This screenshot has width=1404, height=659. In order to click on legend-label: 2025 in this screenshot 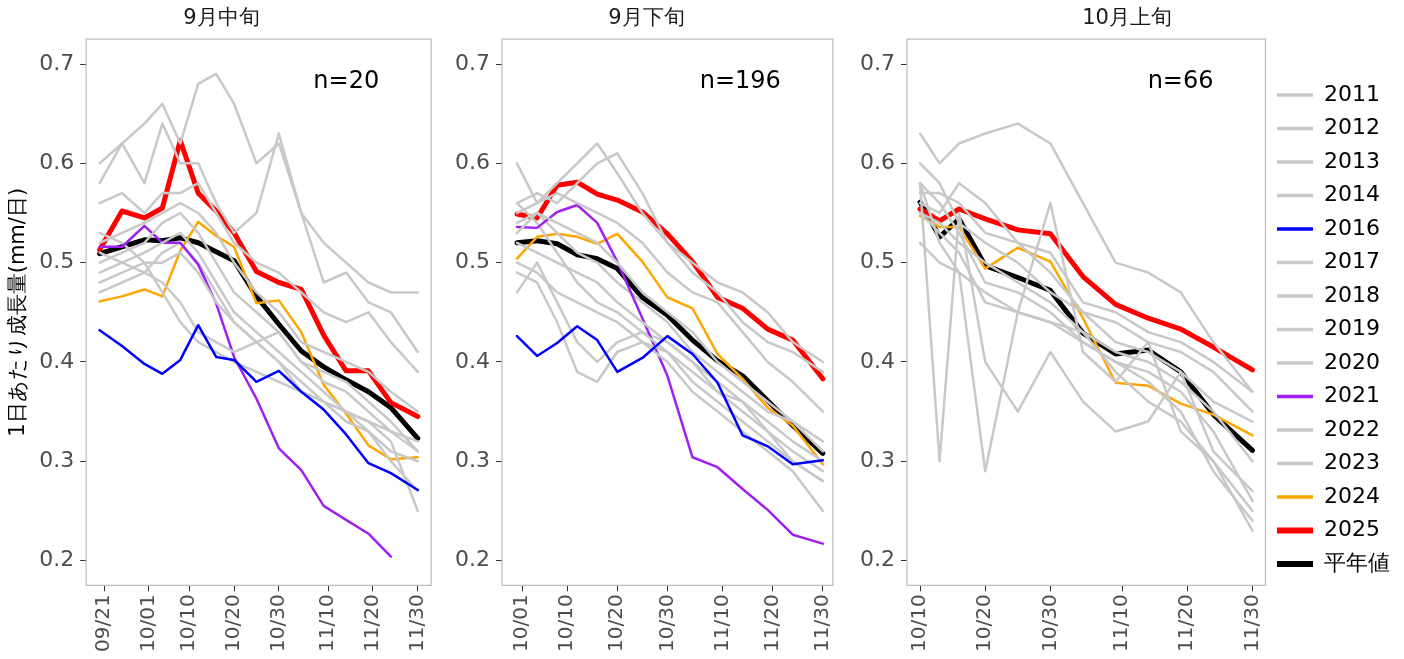, I will do `click(1352, 529)`.